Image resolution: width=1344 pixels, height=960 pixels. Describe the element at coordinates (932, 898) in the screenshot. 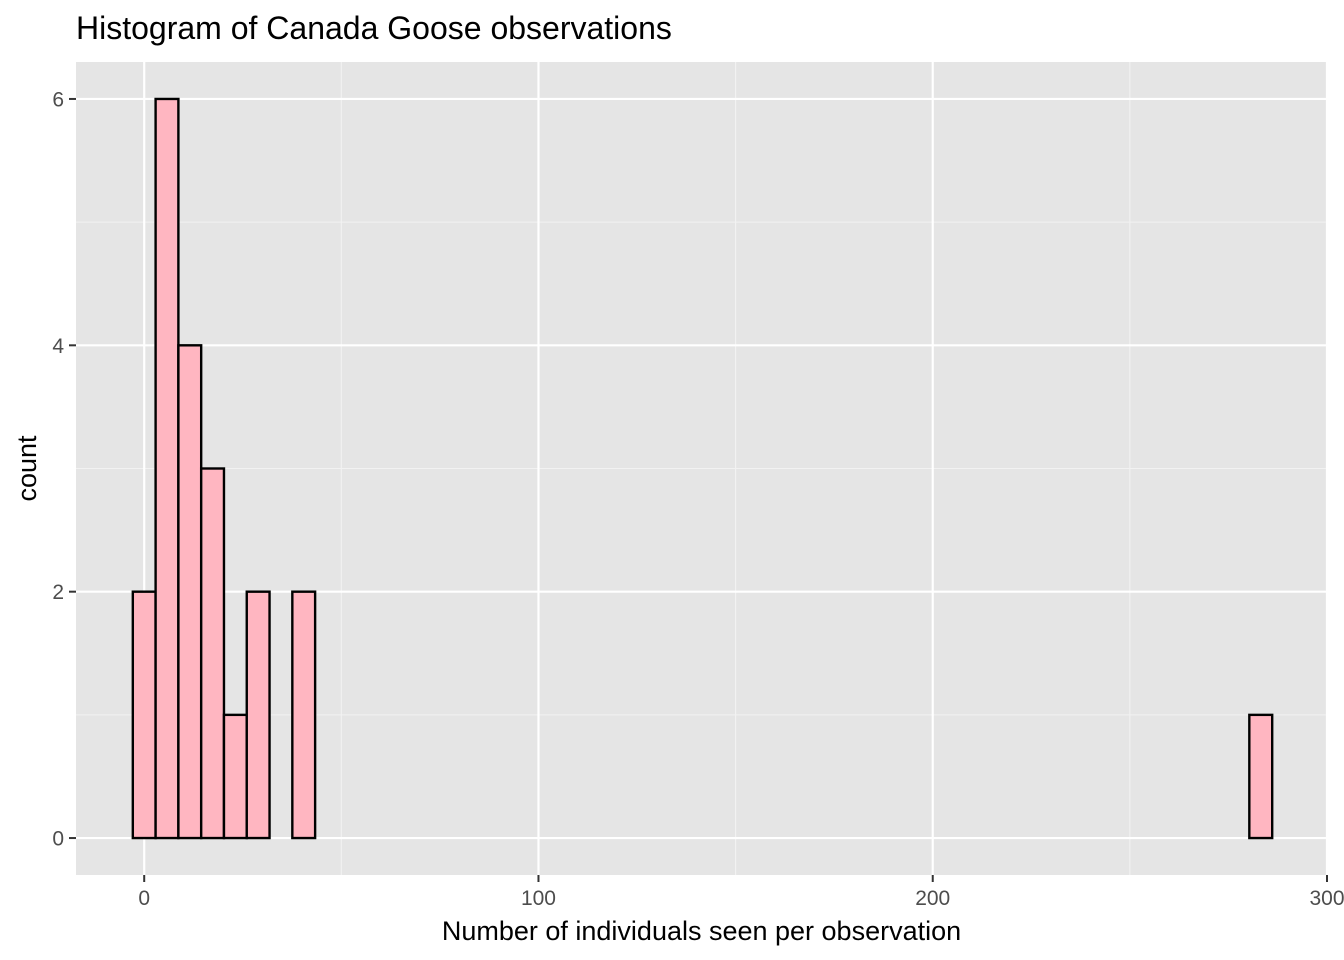

I see `x-tick-label: 200` at that location.